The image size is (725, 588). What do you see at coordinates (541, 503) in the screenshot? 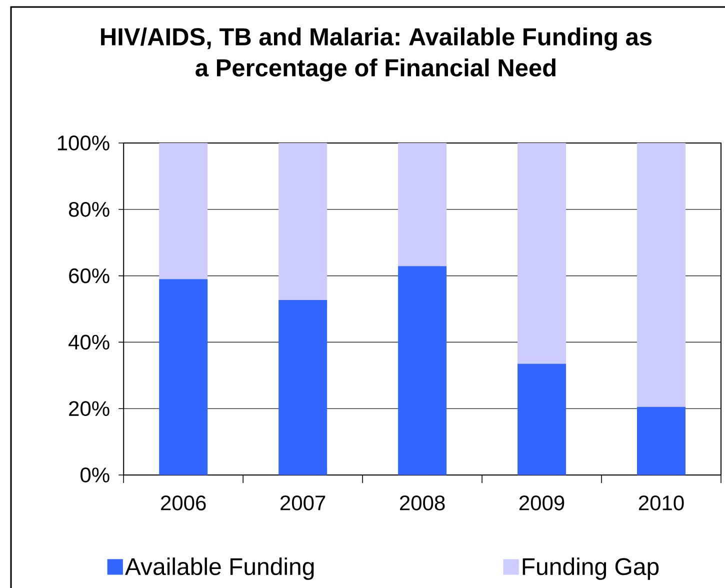
I see `x-tick-label: 2009` at bounding box center [541, 503].